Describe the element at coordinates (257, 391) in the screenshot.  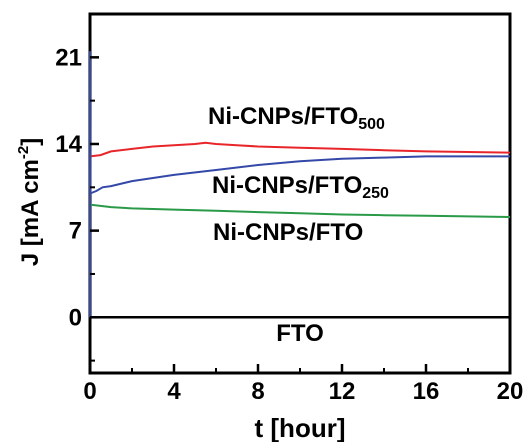
I see `x-tick-label: 8` at that location.